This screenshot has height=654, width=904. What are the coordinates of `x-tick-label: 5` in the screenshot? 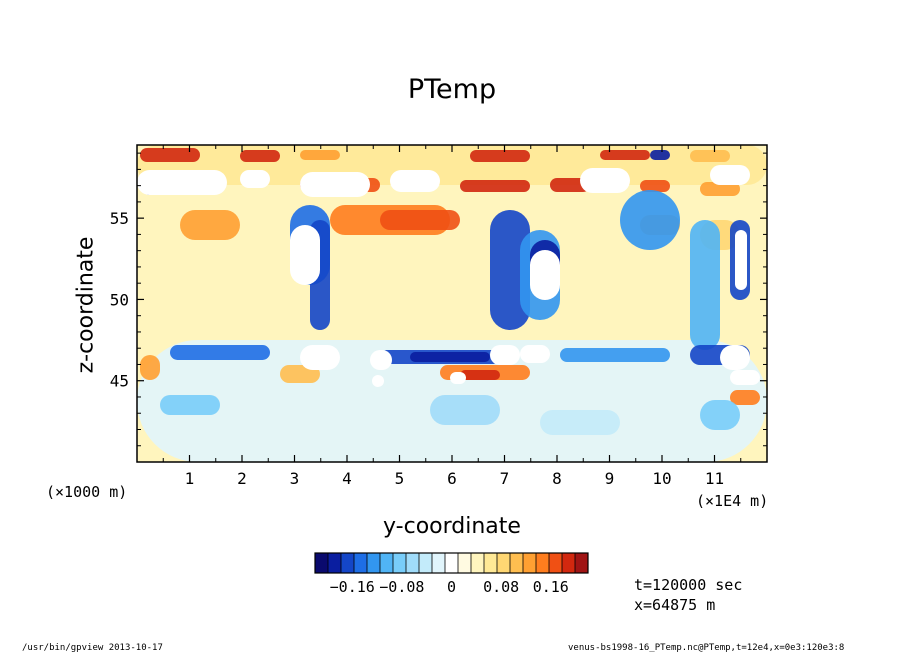 It's located at (400, 478).